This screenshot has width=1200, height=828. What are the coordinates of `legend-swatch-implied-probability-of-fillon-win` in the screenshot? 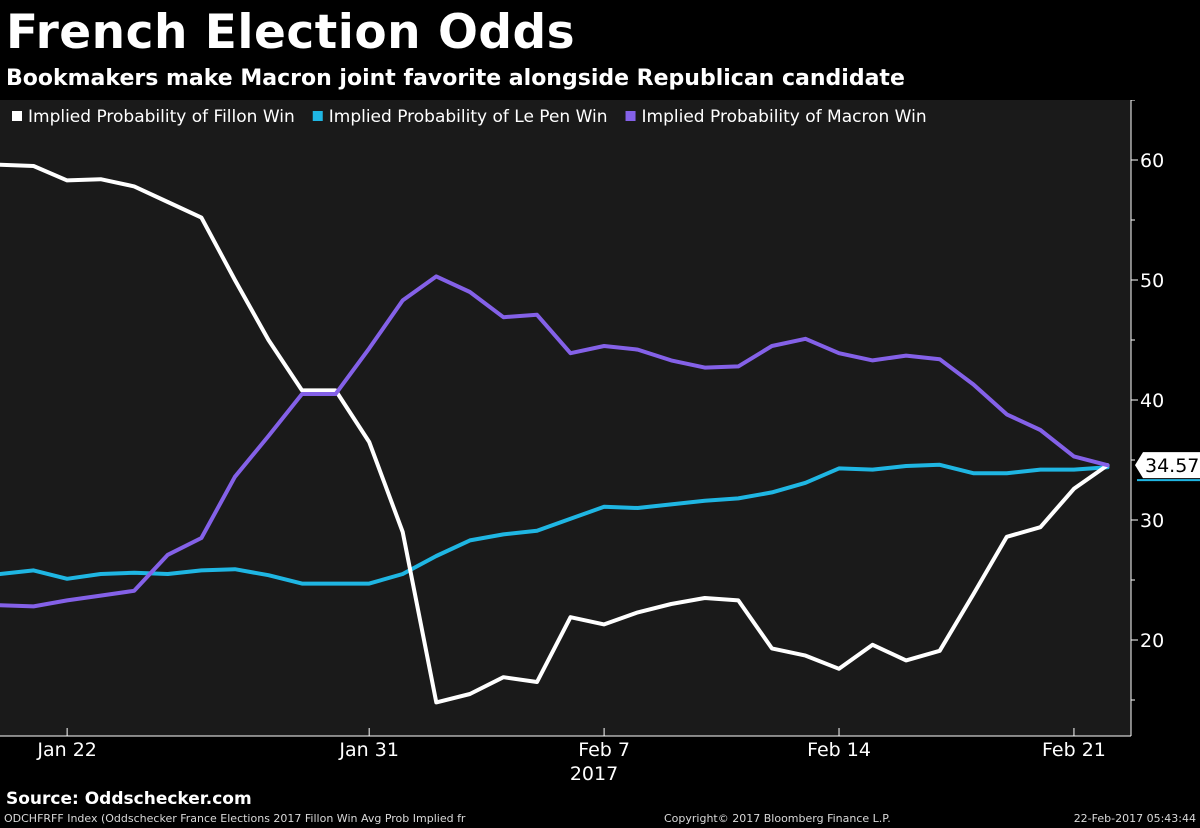 It's located at (17, 116).